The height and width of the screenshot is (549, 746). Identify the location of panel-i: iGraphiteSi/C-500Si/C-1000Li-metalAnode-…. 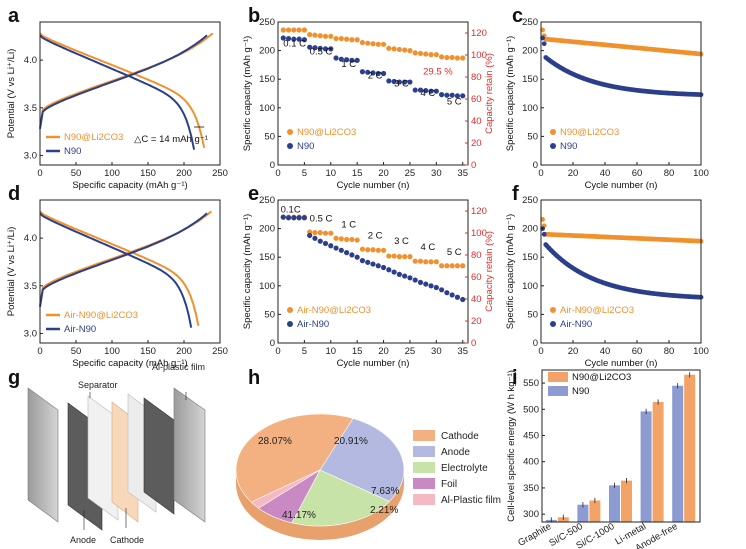
(603, 458).